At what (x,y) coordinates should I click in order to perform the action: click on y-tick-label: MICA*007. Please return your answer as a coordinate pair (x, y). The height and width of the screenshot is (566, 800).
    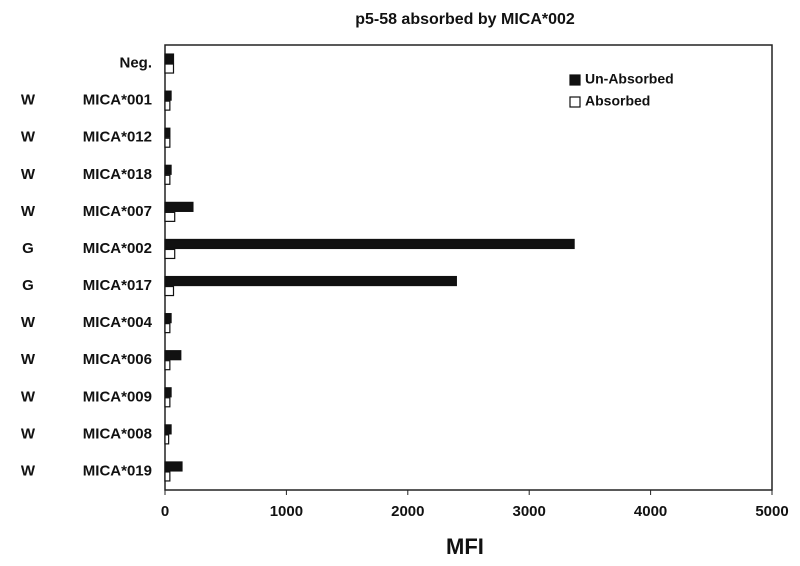
    Looking at the image, I should click on (117, 211).